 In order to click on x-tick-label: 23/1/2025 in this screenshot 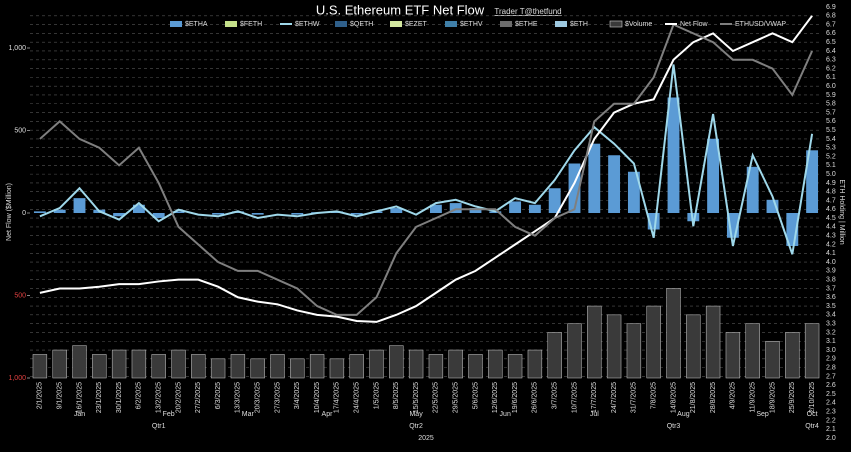, I will do `click(99, 397)`.